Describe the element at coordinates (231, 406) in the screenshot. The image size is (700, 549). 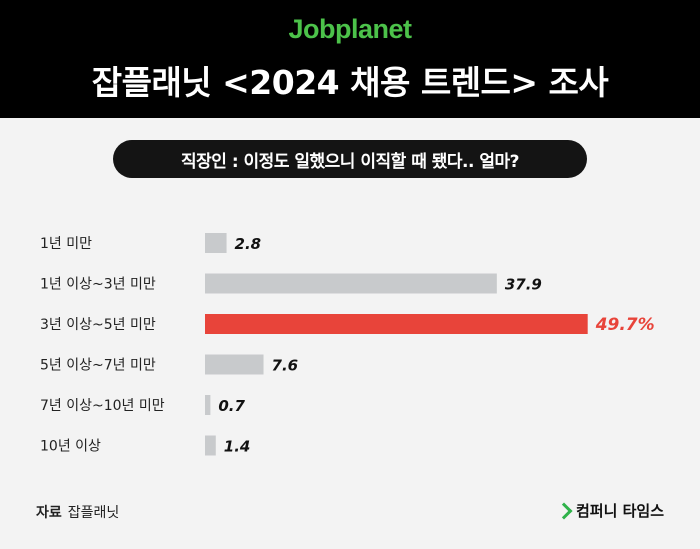
I see `value-label: 0.7` at that location.